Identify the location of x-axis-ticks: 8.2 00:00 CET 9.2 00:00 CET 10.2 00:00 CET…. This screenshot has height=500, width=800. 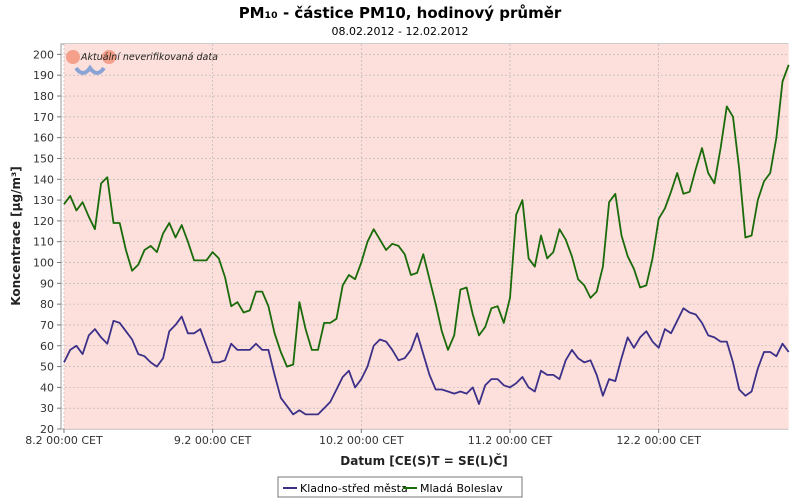
(363, 438).